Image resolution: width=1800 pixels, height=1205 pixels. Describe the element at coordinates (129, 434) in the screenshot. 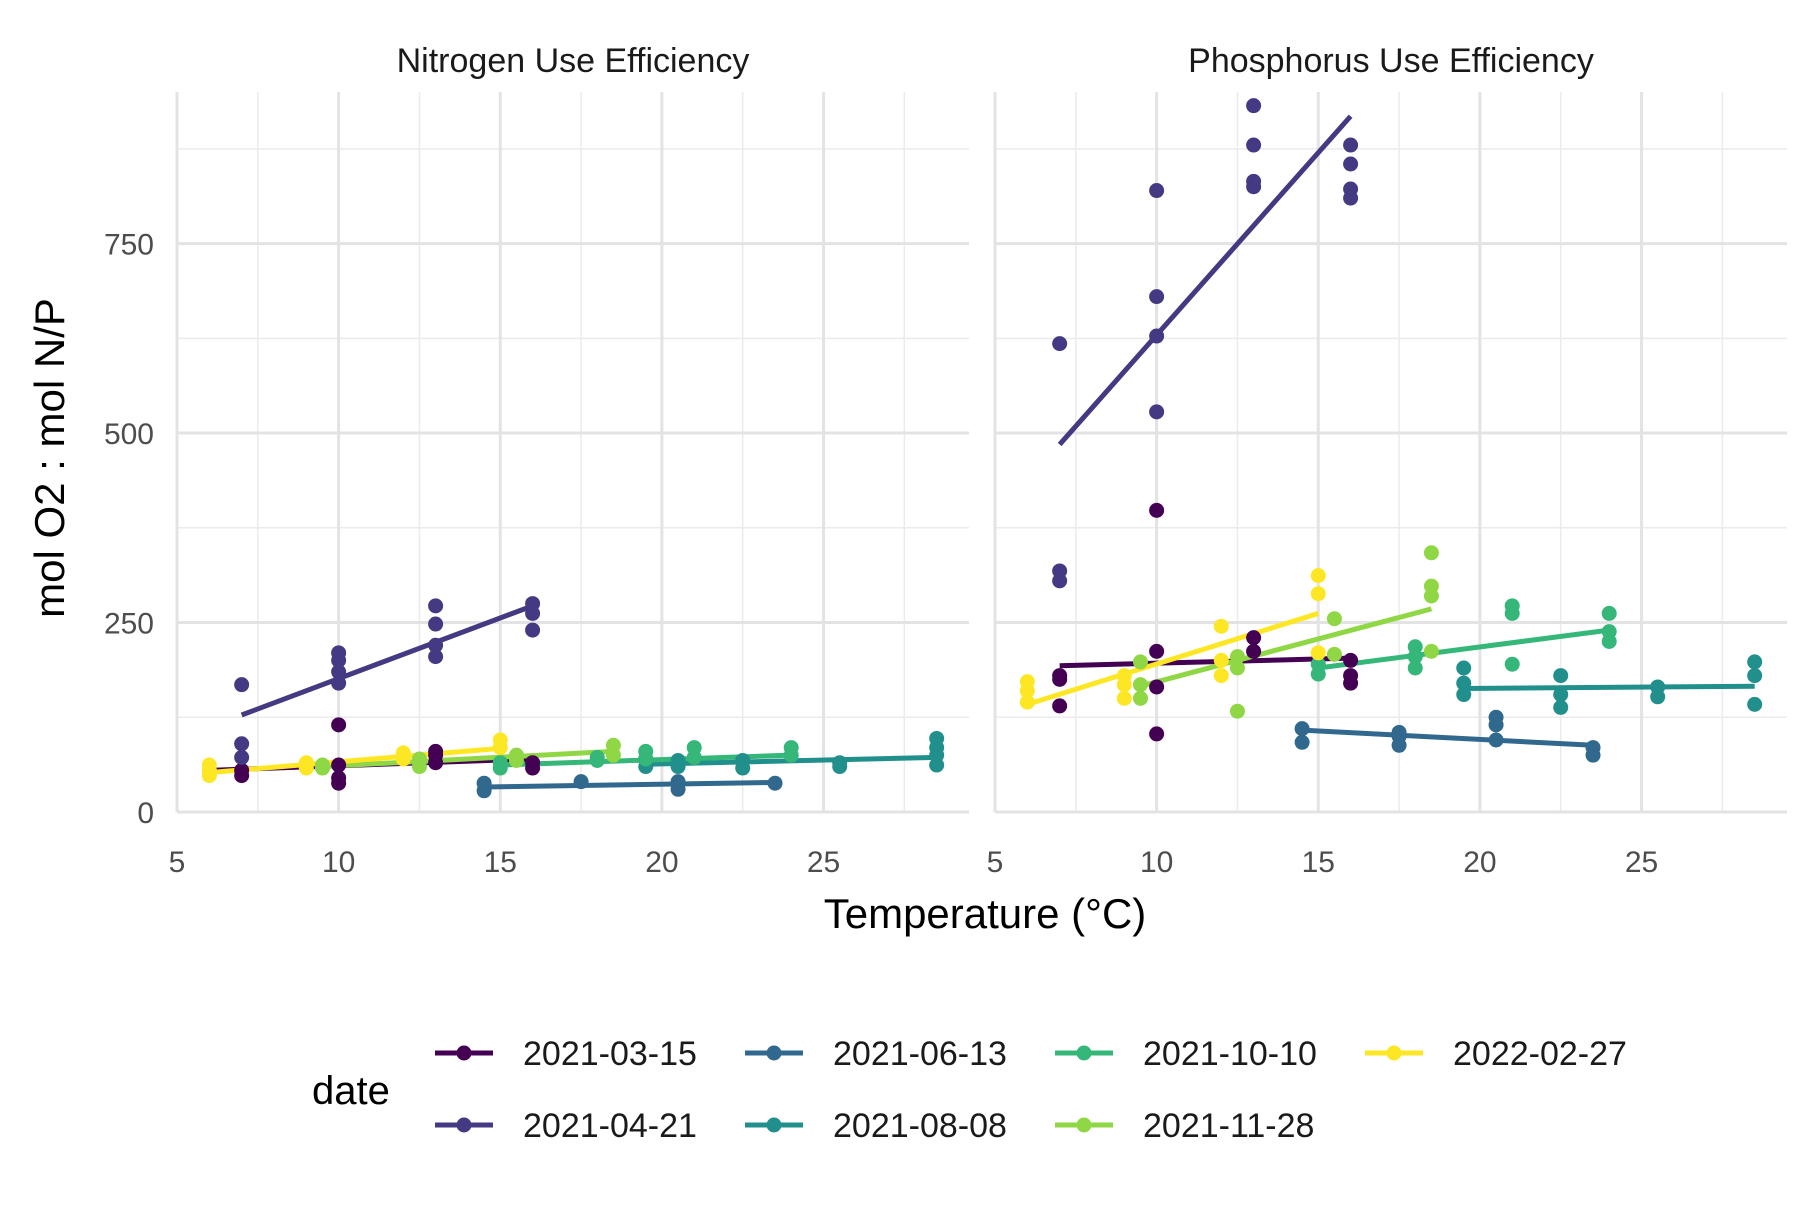

I see `y-tick-label: 500` at that location.